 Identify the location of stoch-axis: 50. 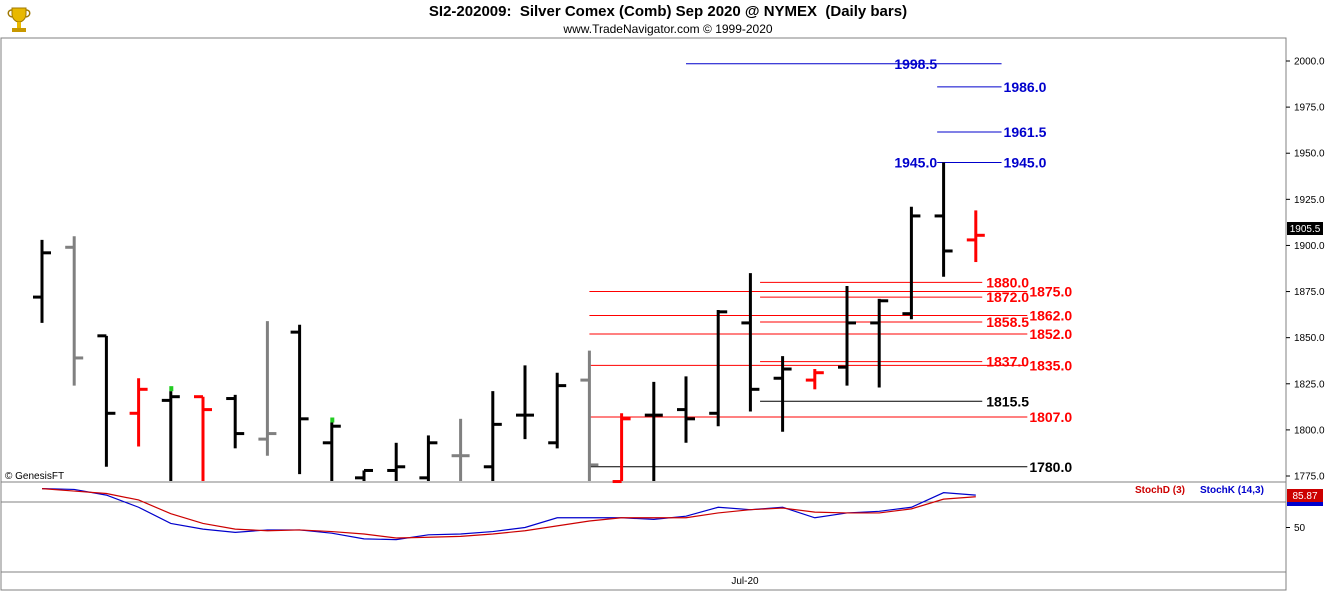
(1296, 528).